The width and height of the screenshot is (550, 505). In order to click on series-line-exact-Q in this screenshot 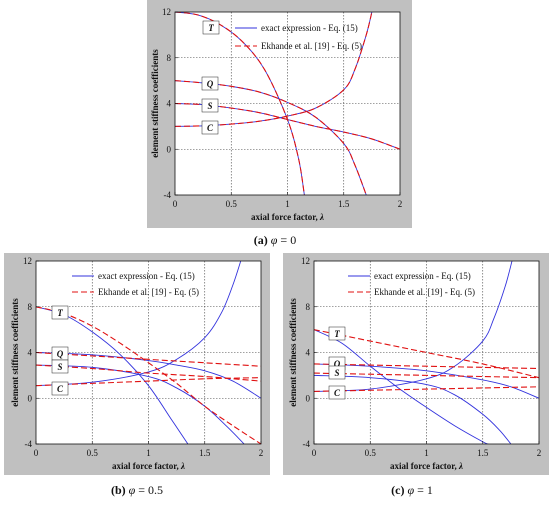, I will do `click(148, 375)`.